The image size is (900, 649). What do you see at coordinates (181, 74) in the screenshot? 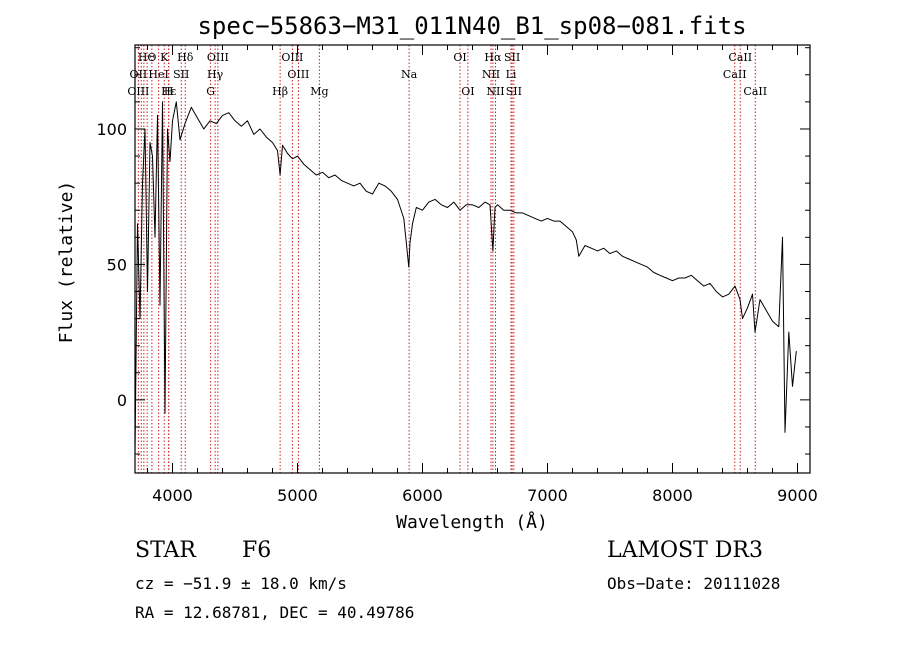
I see `line-label-7: SII` at bounding box center [181, 74].